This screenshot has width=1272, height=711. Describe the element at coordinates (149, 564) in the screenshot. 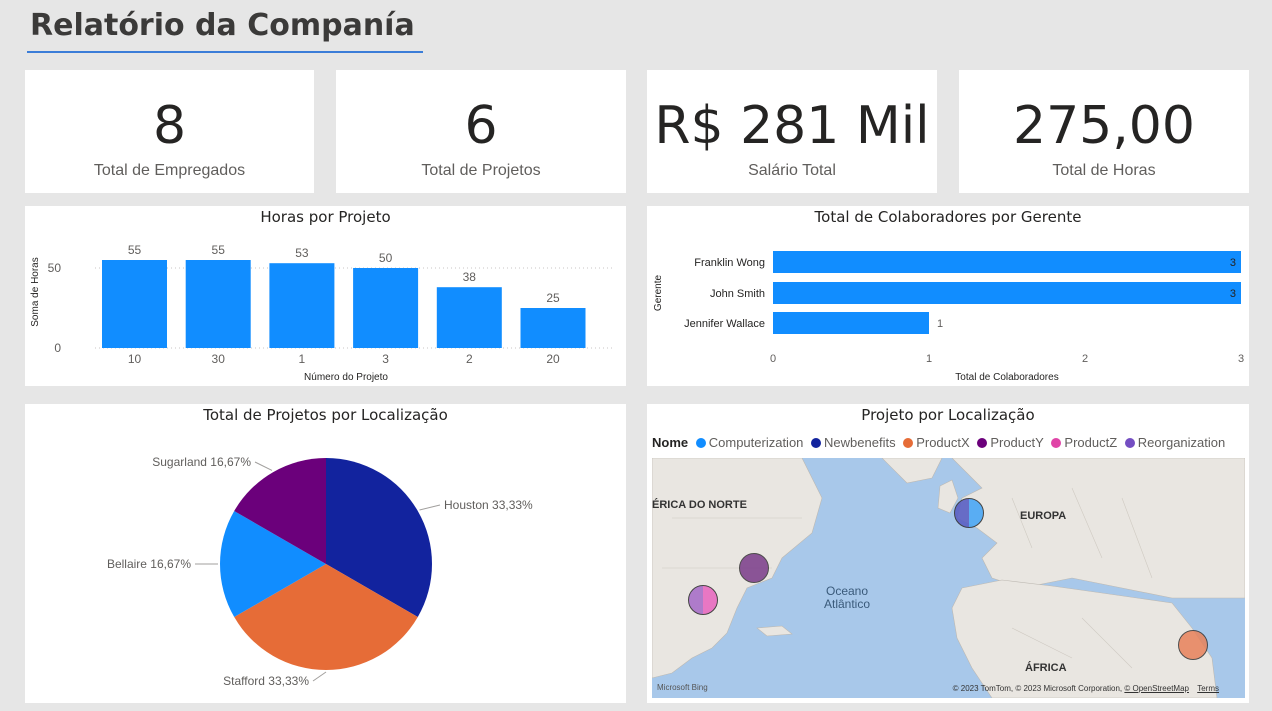

I see `slice-label-bellaire: Bellaire 16,67%` at that location.